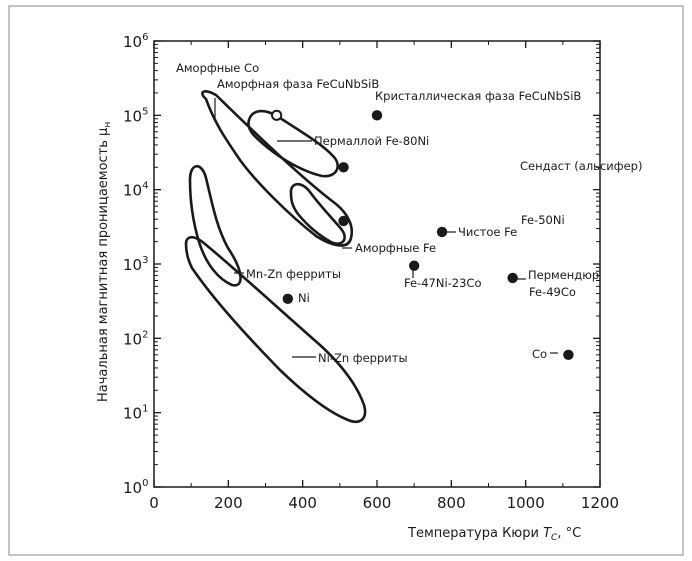 The height and width of the screenshot is (561, 692). What do you see at coordinates (363, 358) in the screenshot?
I see `label-nizn: Ni-Zn ферриты` at bounding box center [363, 358].